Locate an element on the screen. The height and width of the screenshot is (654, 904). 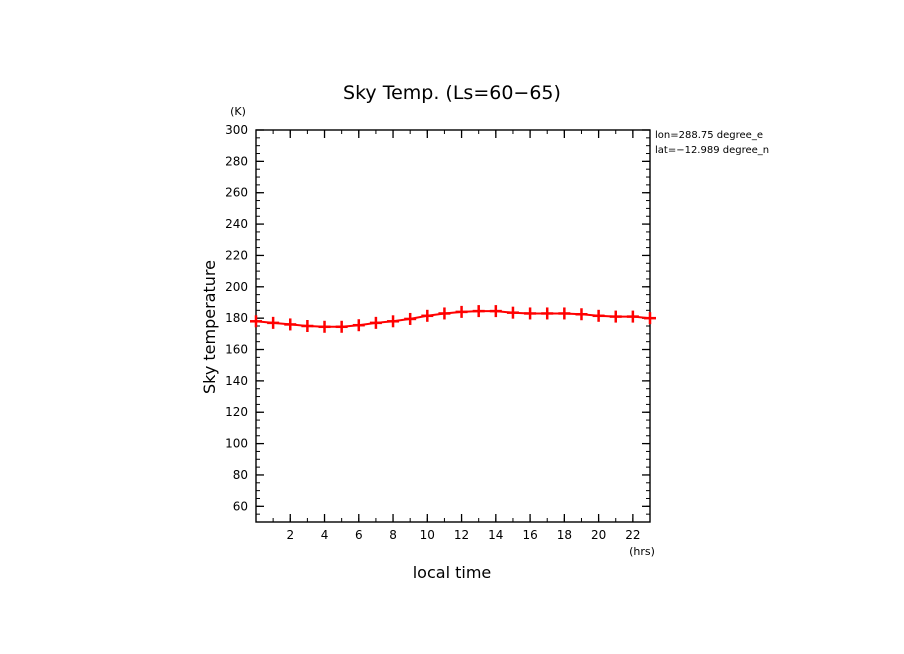
x-tick-label: 8 is located at coordinates (393, 535).